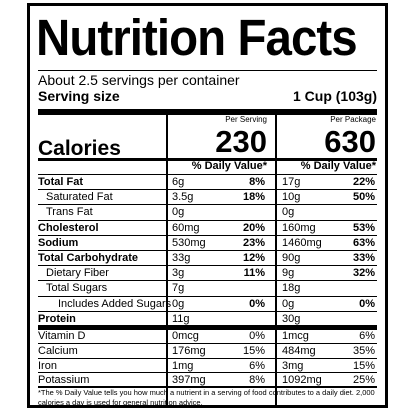 This screenshot has height=416, width=416. I want to click on amount-per-serving: 33g, so click(181, 258).